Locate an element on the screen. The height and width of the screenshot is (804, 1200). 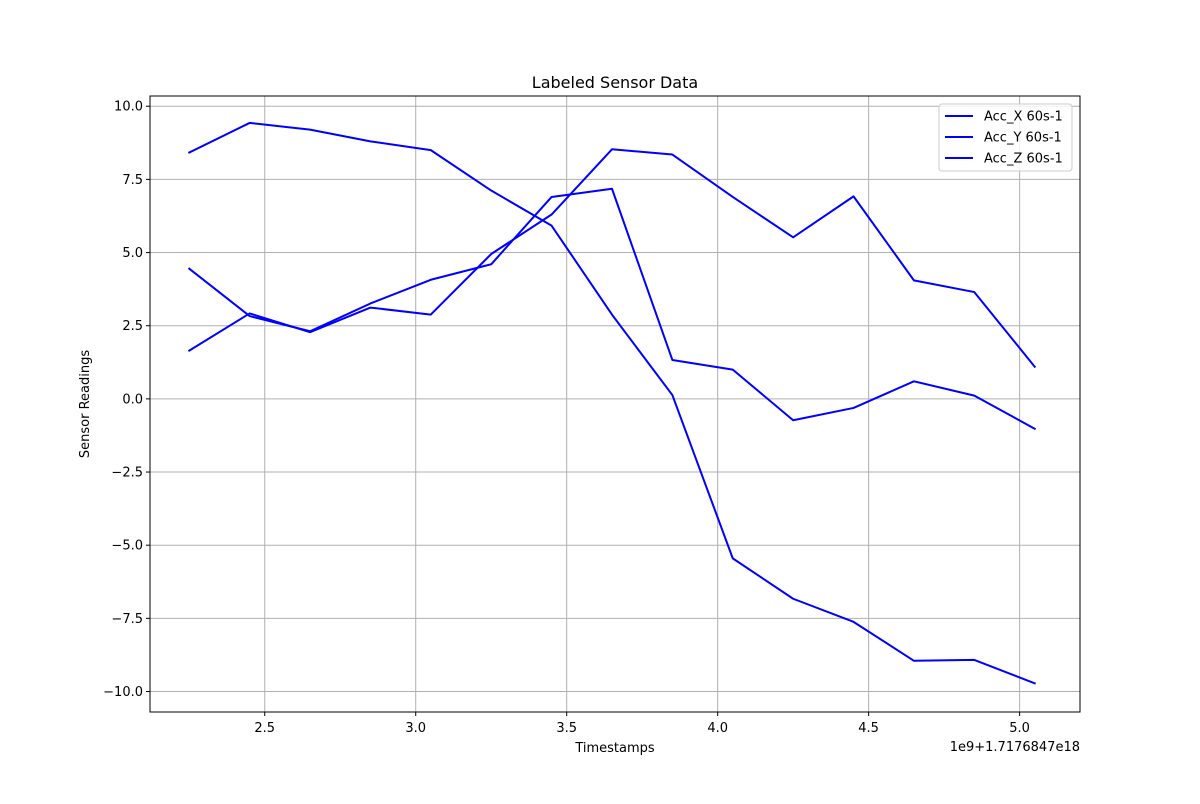
y-tick-label: −5.0 is located at coordinates (127, 546).